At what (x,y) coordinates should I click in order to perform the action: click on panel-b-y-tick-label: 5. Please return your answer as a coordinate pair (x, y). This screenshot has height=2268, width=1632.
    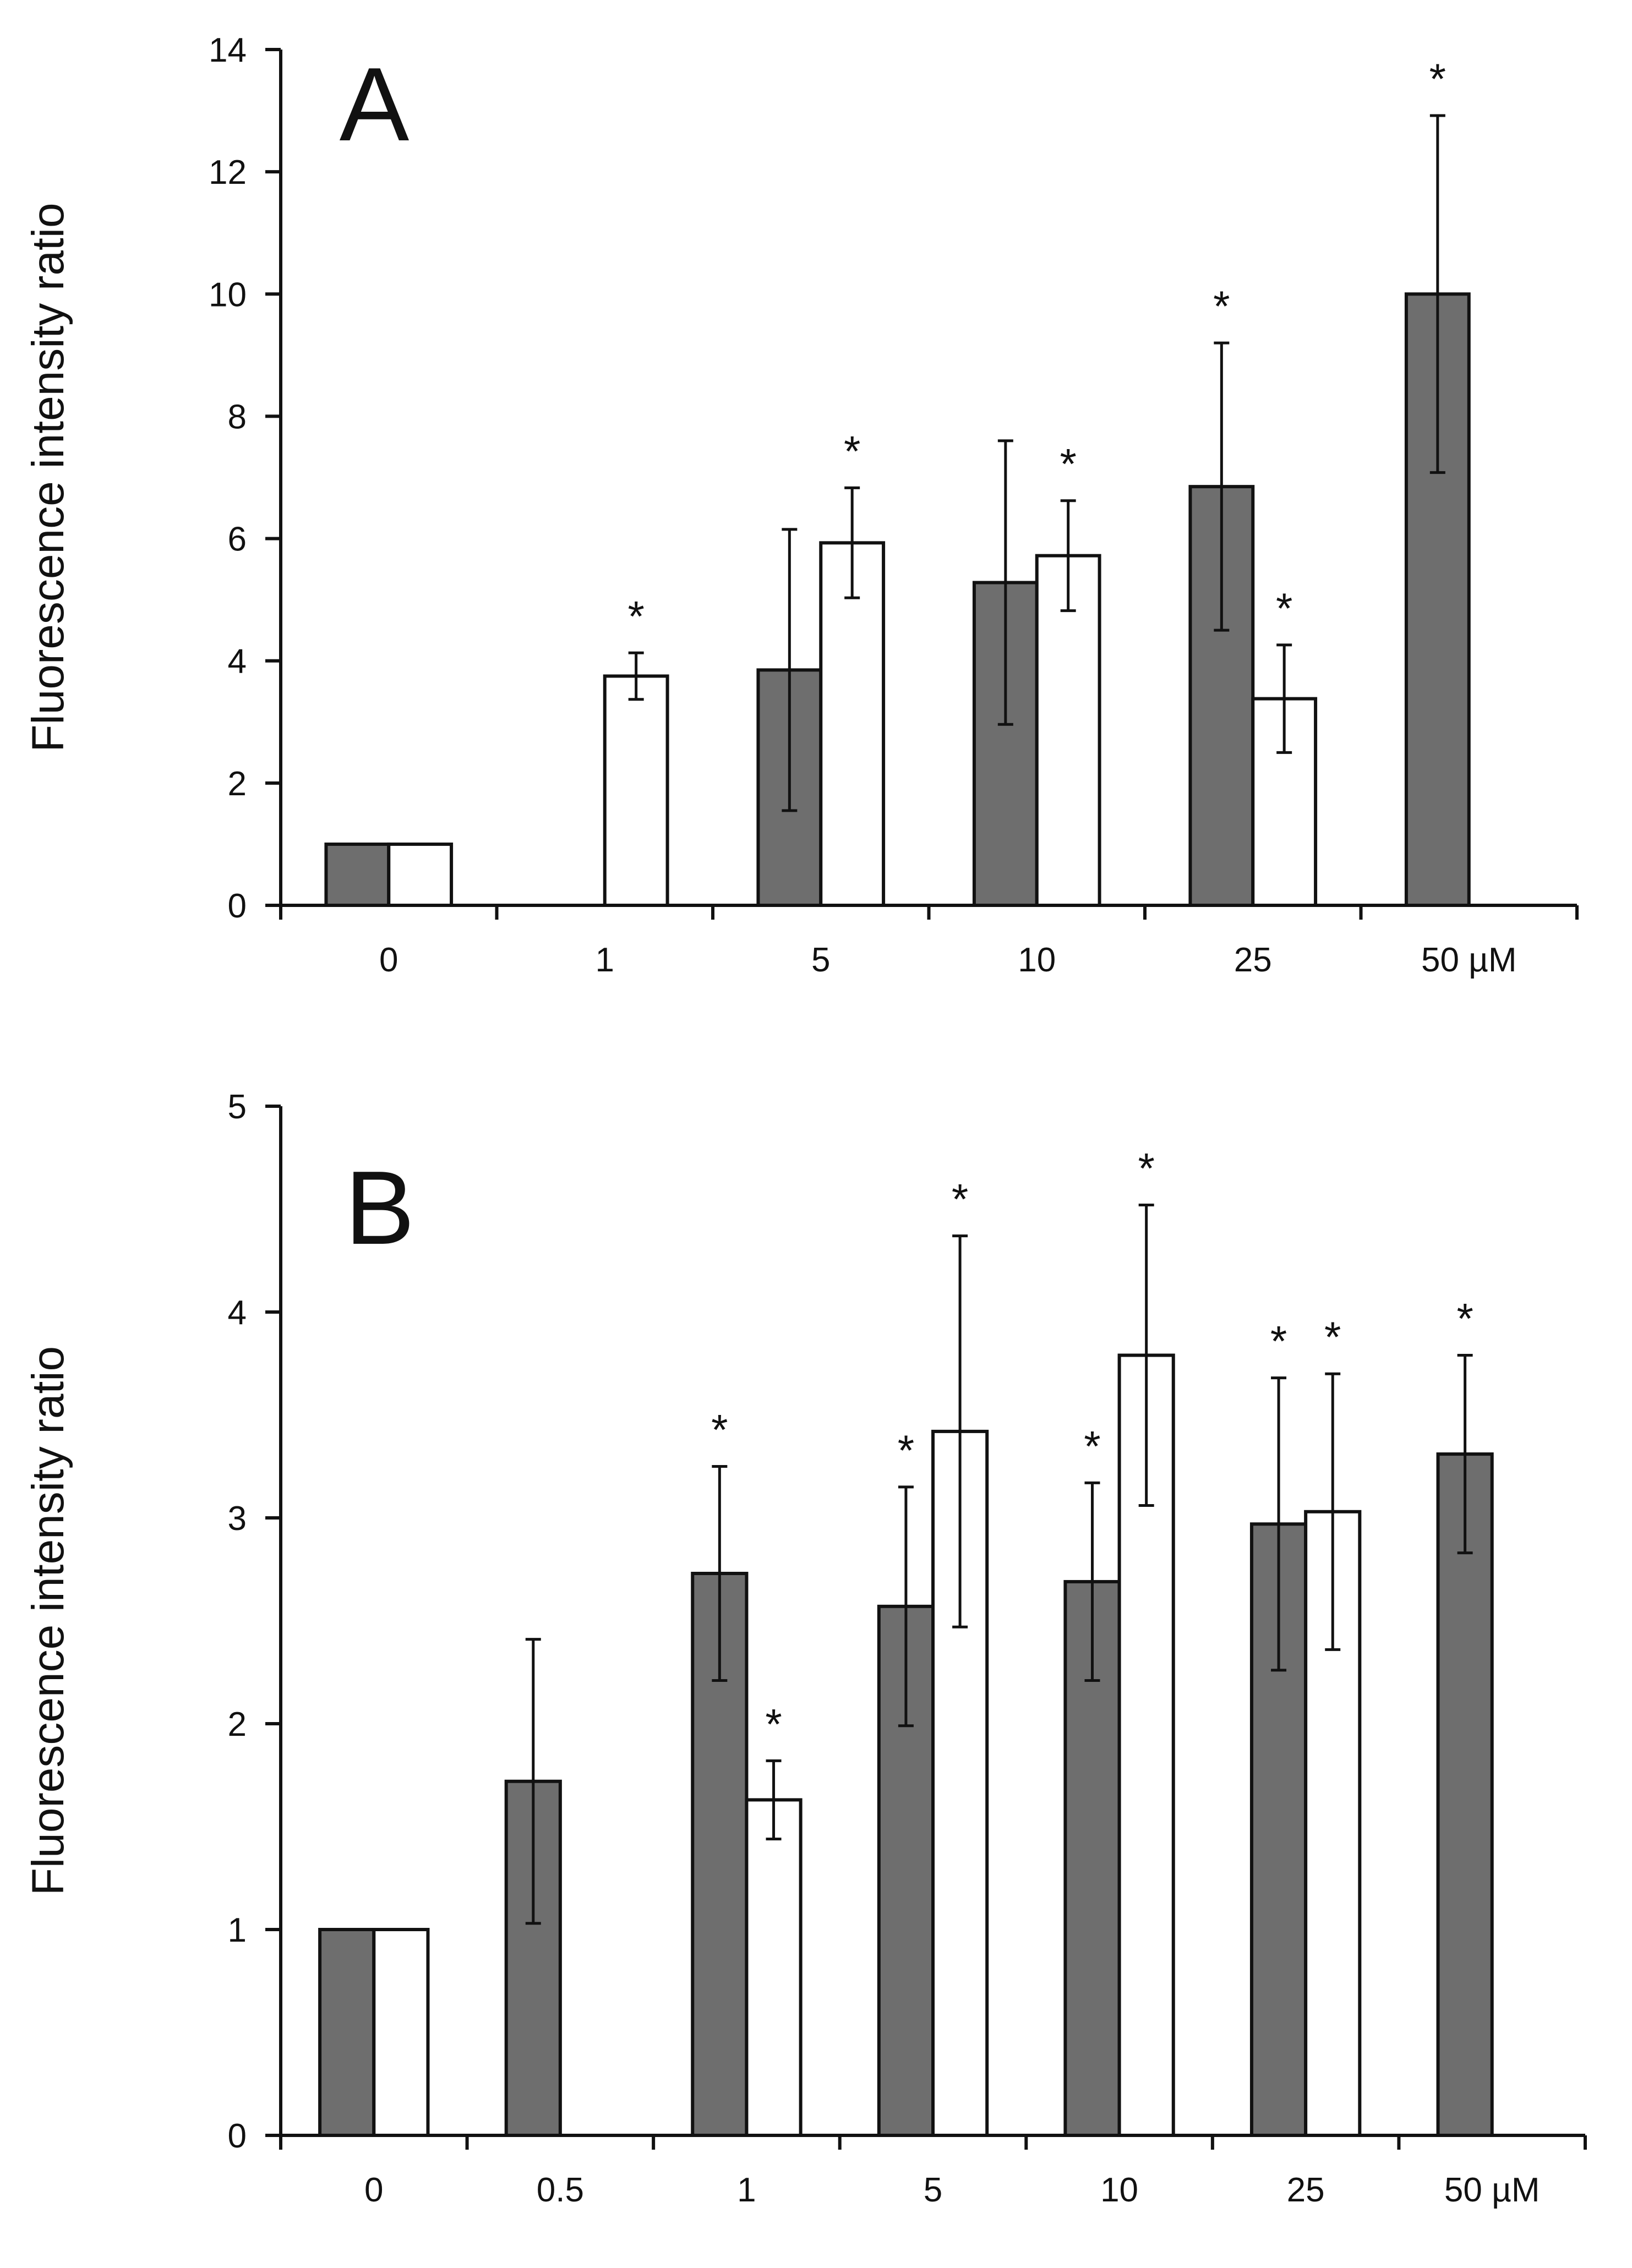
    Looking at the image, I should click on (237, 1107).